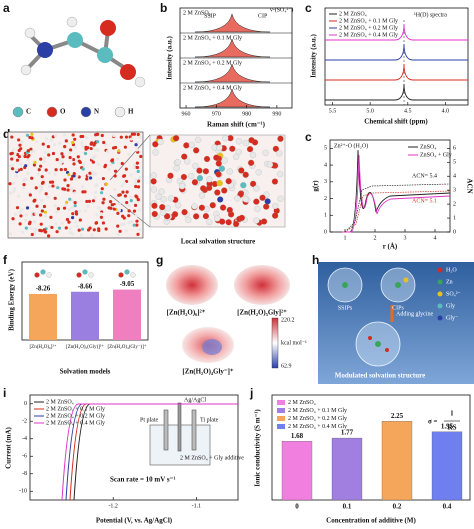 This screenshot has width=474, height=529. I want to click on x-tick-label: [Zn(H₂O)₅(Gly)]²⁺, so click(85, 347).